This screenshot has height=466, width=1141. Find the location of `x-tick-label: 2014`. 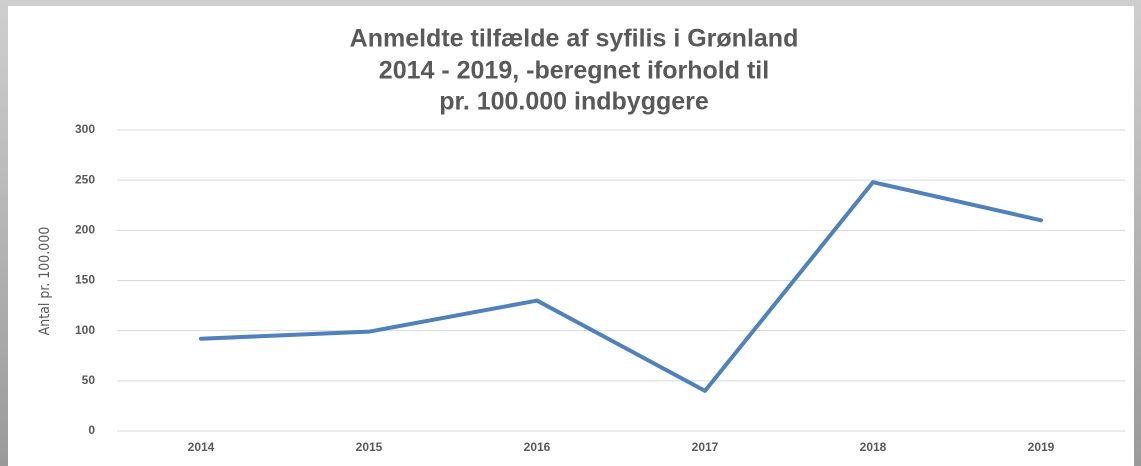

x-tick-label: 2014 is located at coordinates (201, 447).